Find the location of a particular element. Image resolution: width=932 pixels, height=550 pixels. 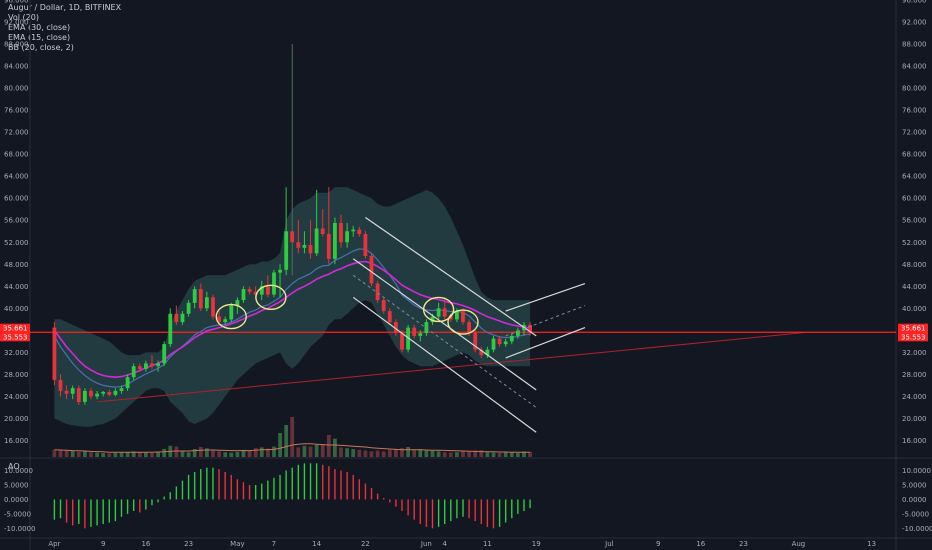

ao-tick-label-left: -5.0000 is located at coordinates (17, 514).